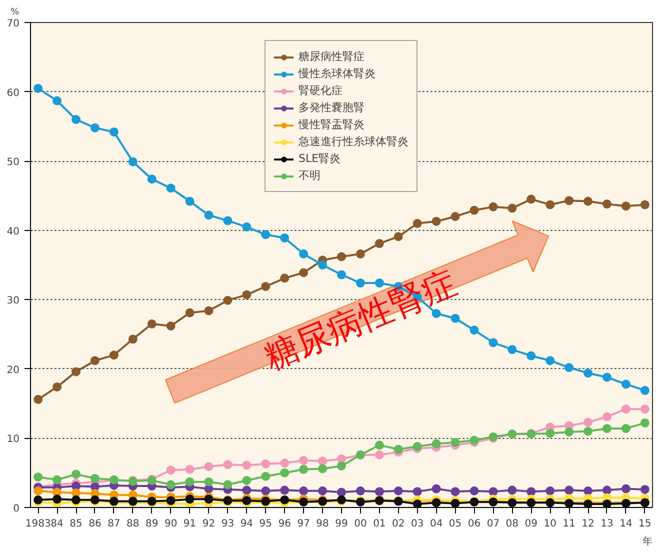 Image resolution: width=662 pixels, height=554 pixels. I want to click on y-tick-label: 30, so click(13, 301).